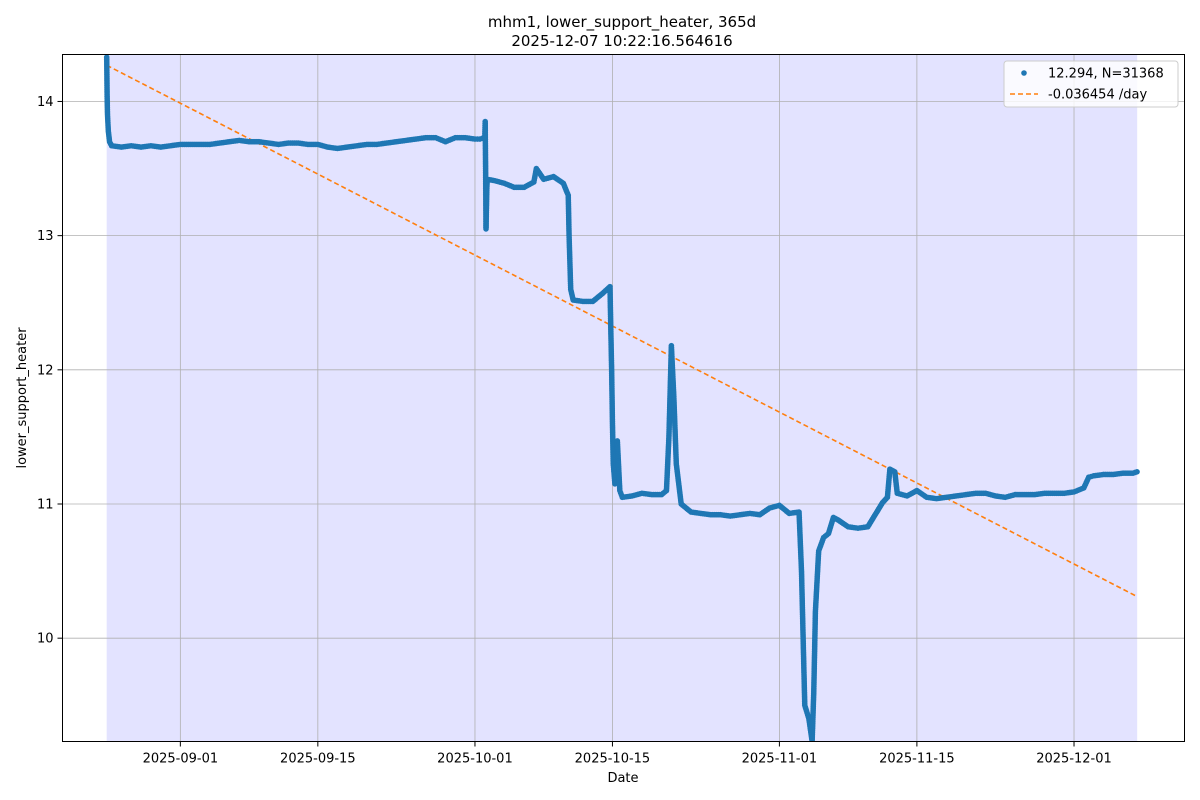 This screenshot has width=1200, height=800. What do you see at coordinates (45, 370) in the screenshot?
I see `y-tick-label: 12` at bounding box center [45, 370].